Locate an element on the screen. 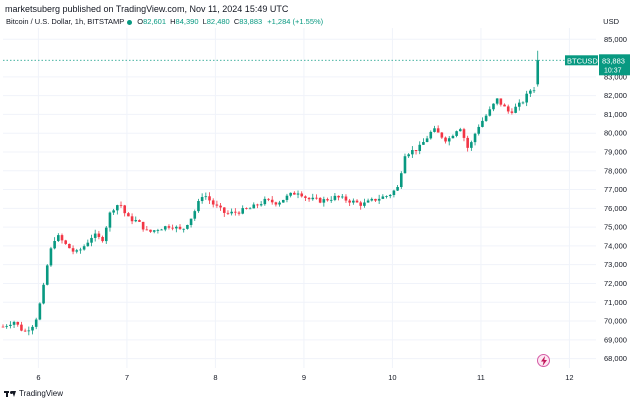  brand-name: TradingView is located at coordinates (41, 393).